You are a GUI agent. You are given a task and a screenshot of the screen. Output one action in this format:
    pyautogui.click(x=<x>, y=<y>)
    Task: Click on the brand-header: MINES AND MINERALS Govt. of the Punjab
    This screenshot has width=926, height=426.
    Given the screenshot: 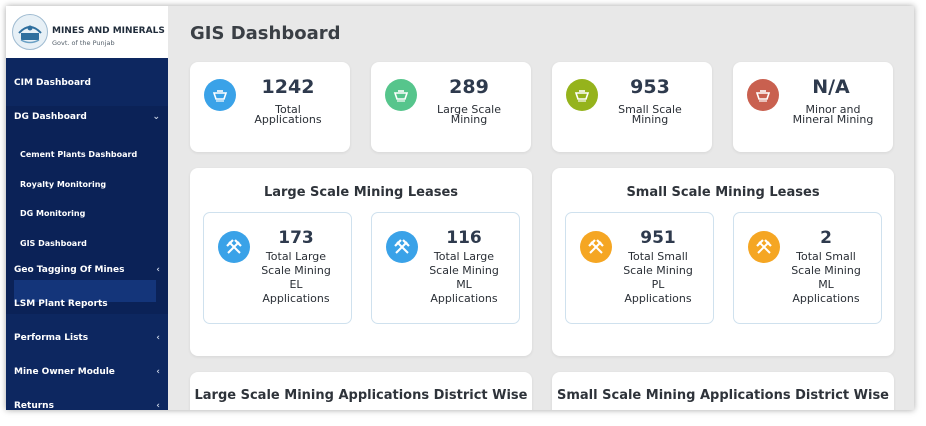 What is the action you would take?
    pyautogui.click(x=87, y=32)
    